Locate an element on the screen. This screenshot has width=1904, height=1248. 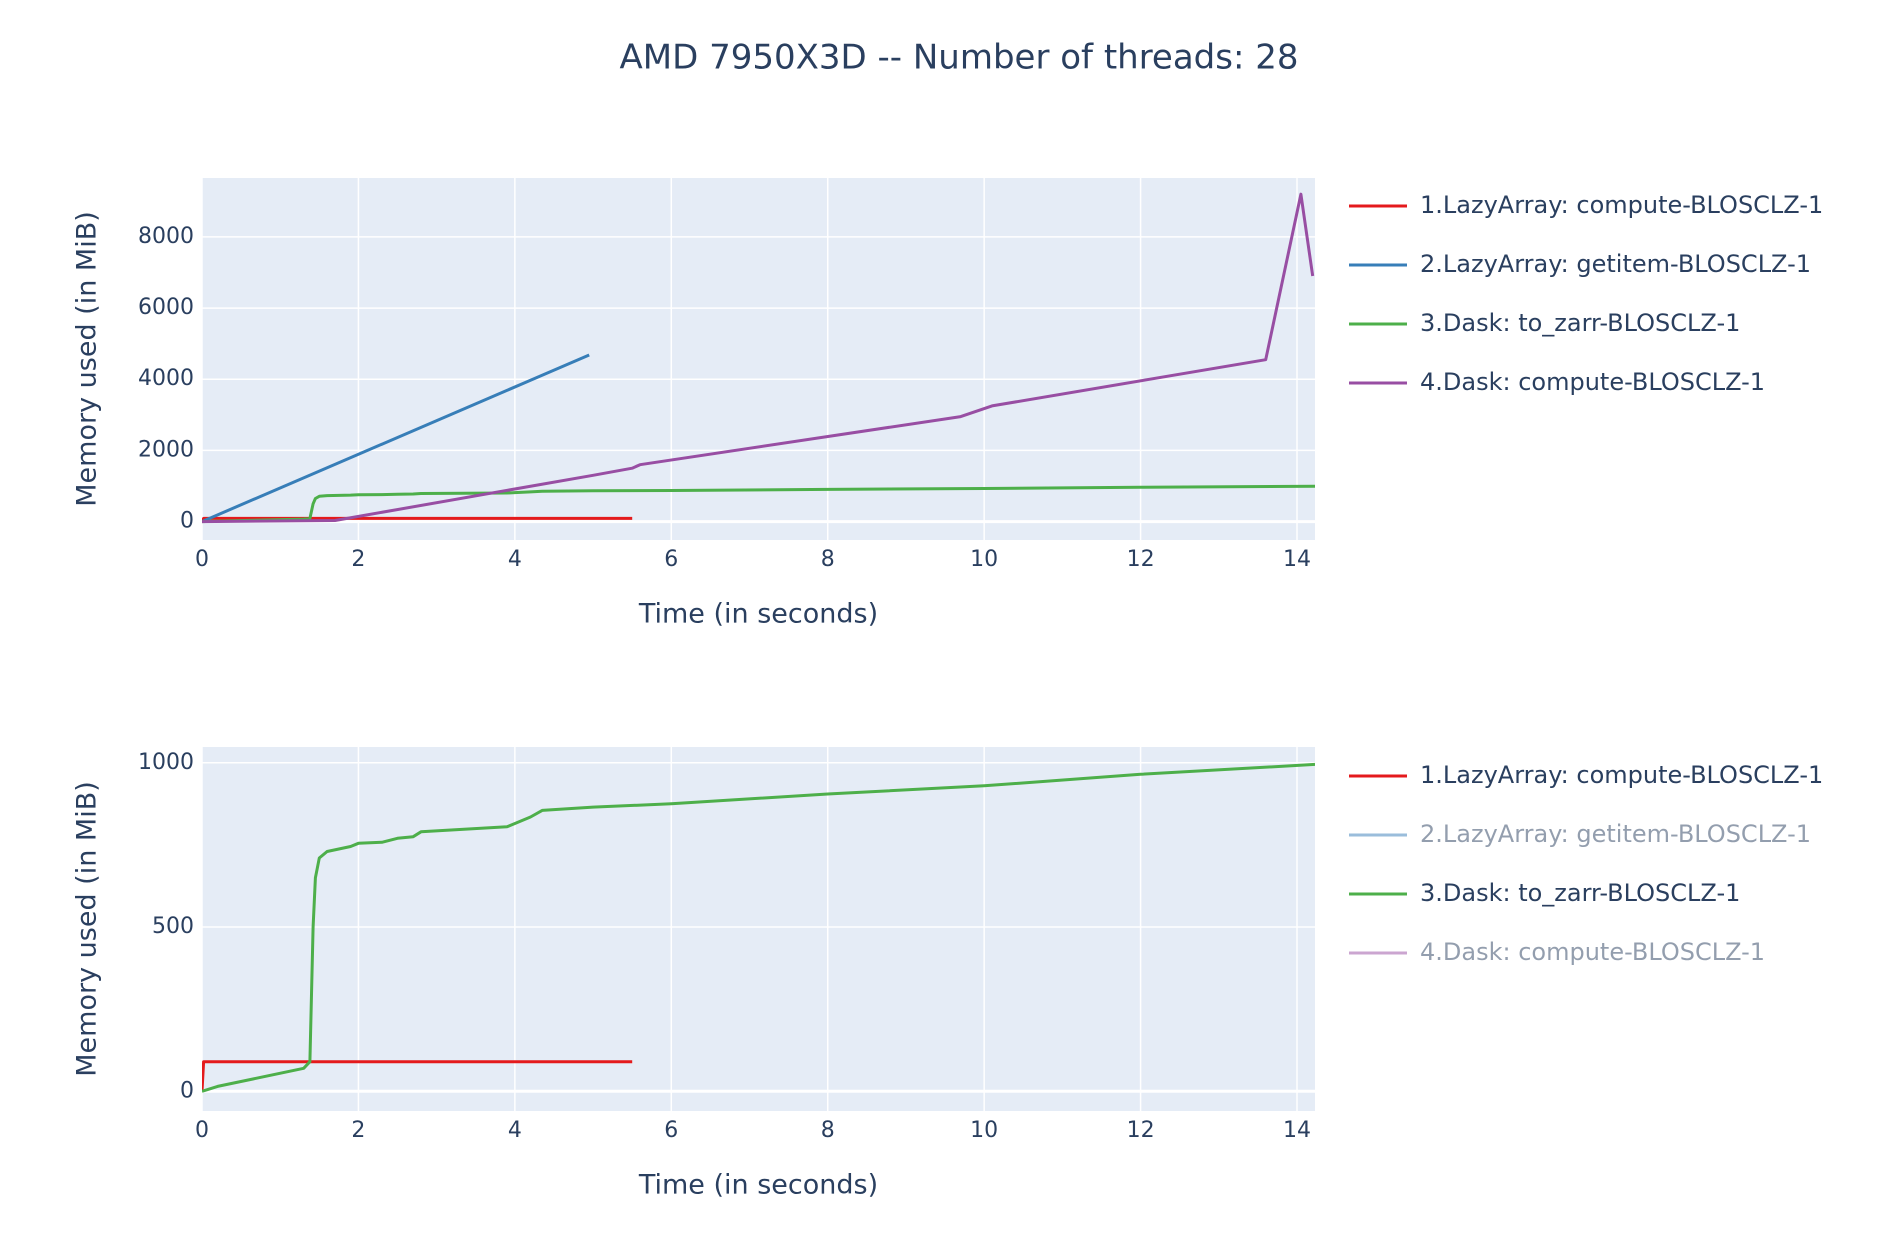
y-tick-label: 2000 is located at coordinates (166, 449).